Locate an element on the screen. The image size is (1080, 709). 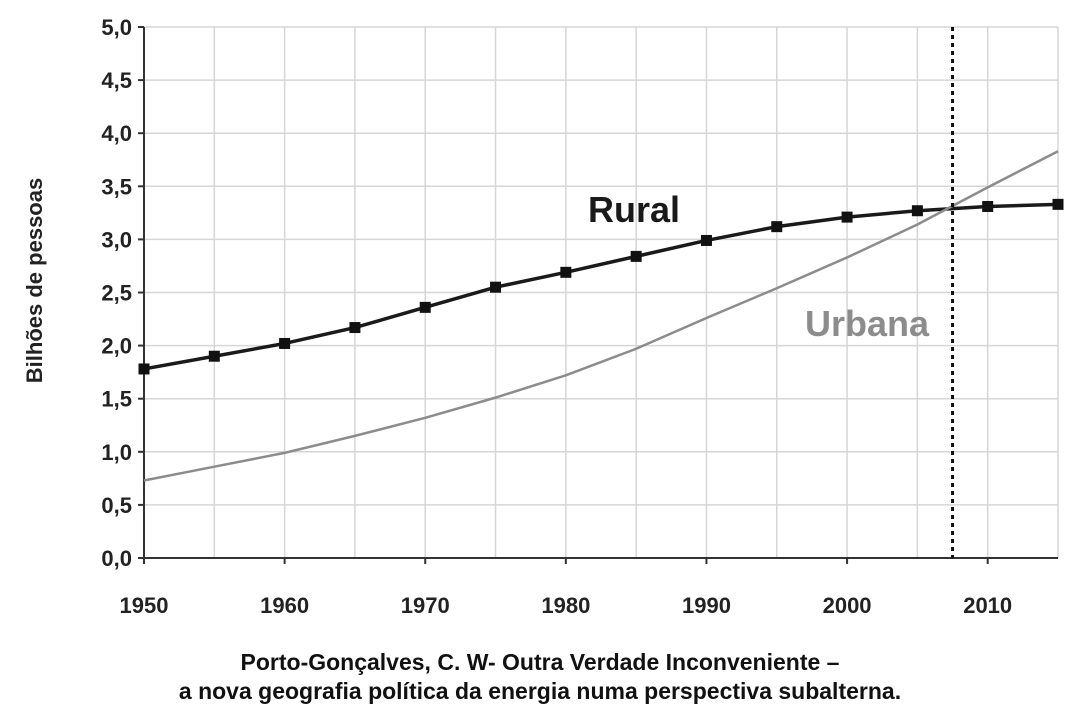
x-tick-label: 1950 is located at coordinates (144, 605).